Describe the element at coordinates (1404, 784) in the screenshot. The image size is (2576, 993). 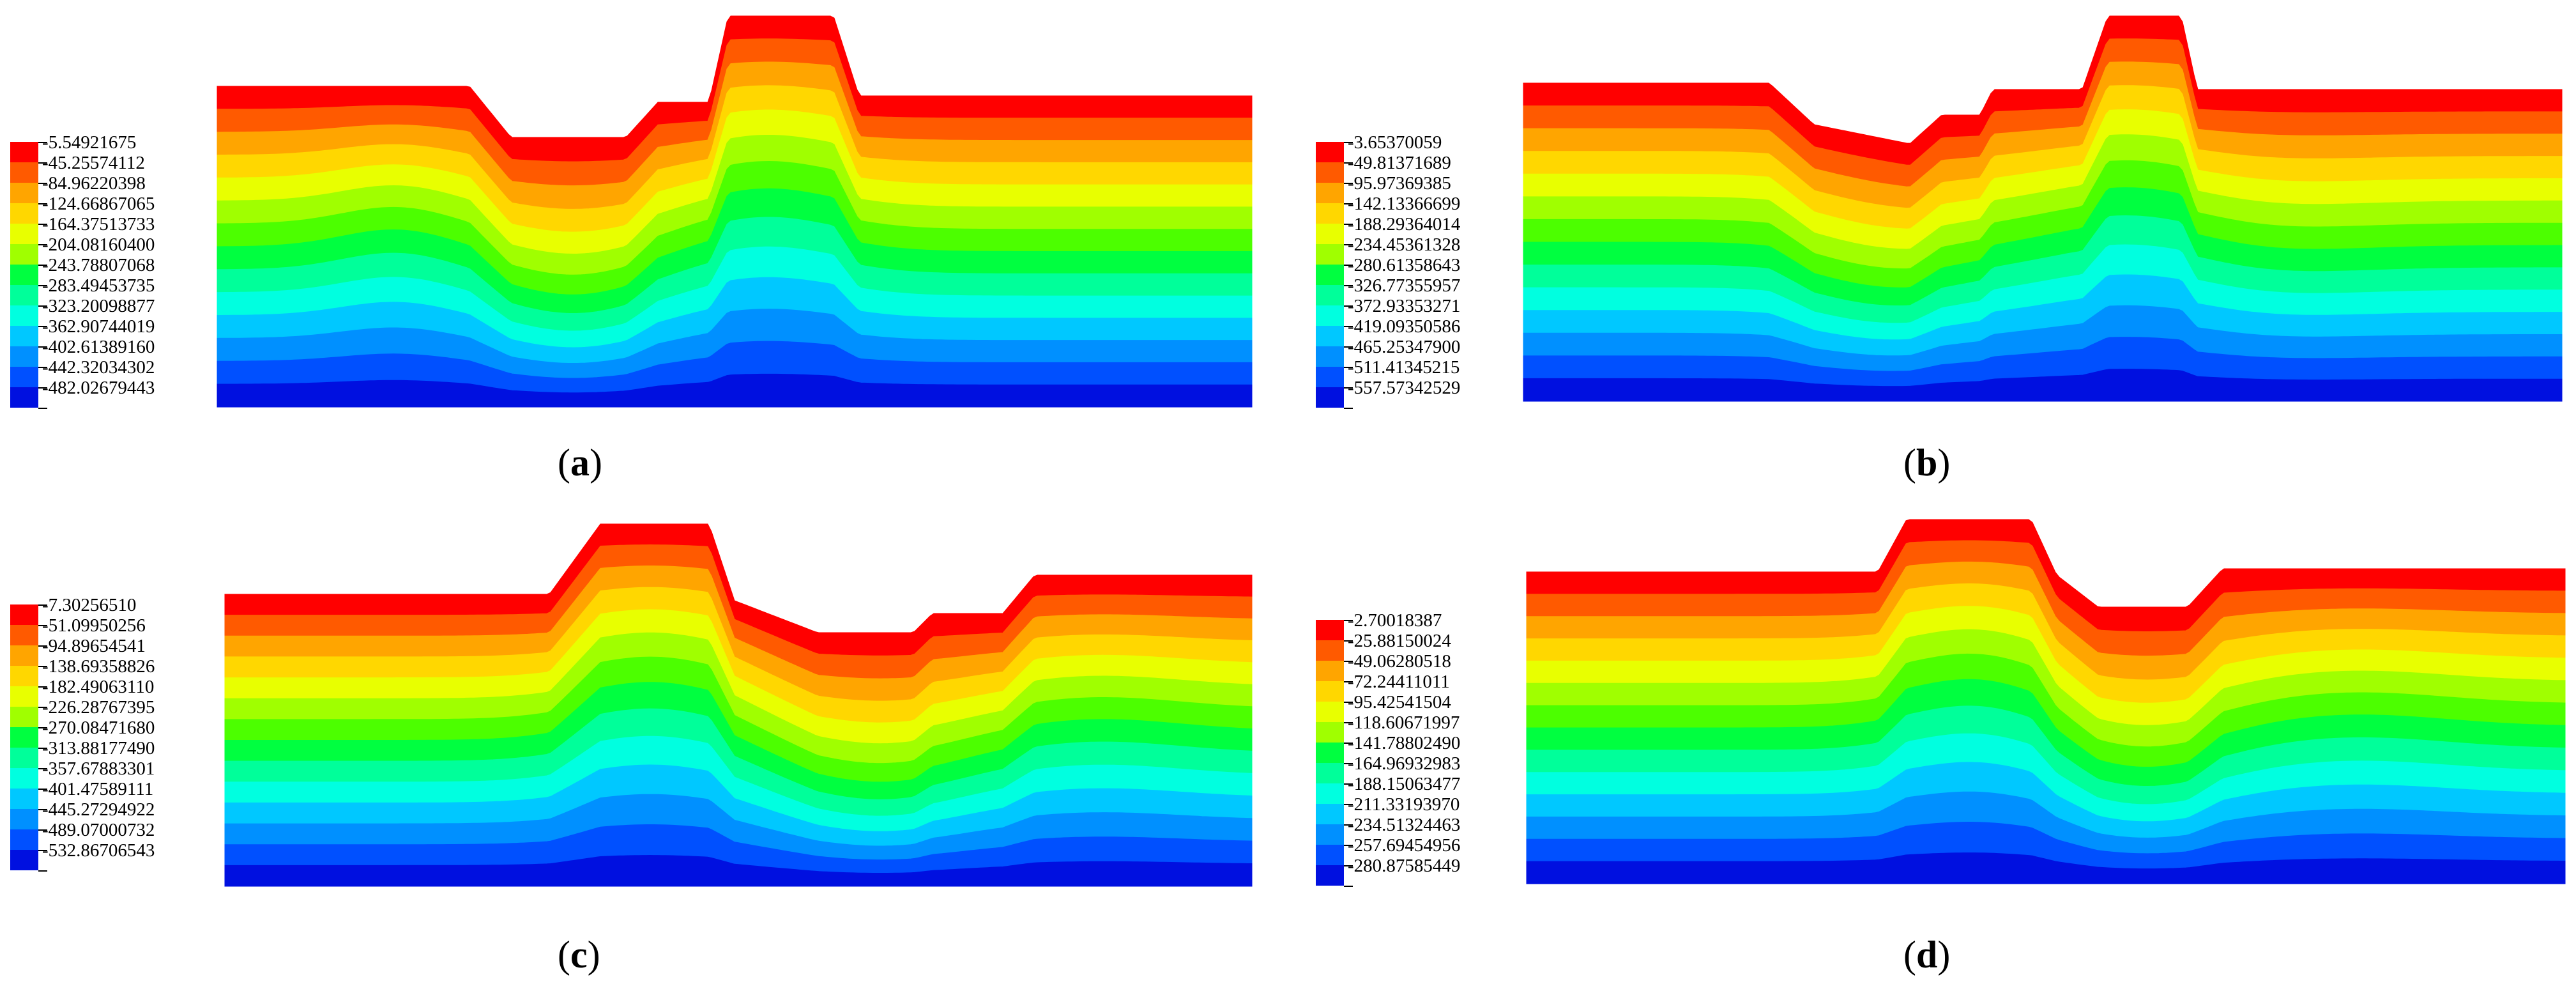
I see `legend-label: -188.15063477` at that location.